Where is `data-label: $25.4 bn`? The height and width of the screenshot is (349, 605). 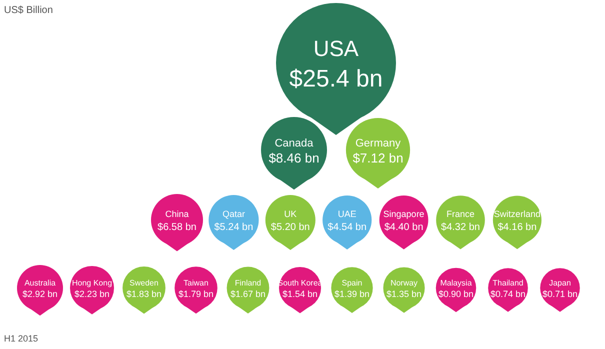
data-label: $25.4 bn is located at coordinates (336, 78).